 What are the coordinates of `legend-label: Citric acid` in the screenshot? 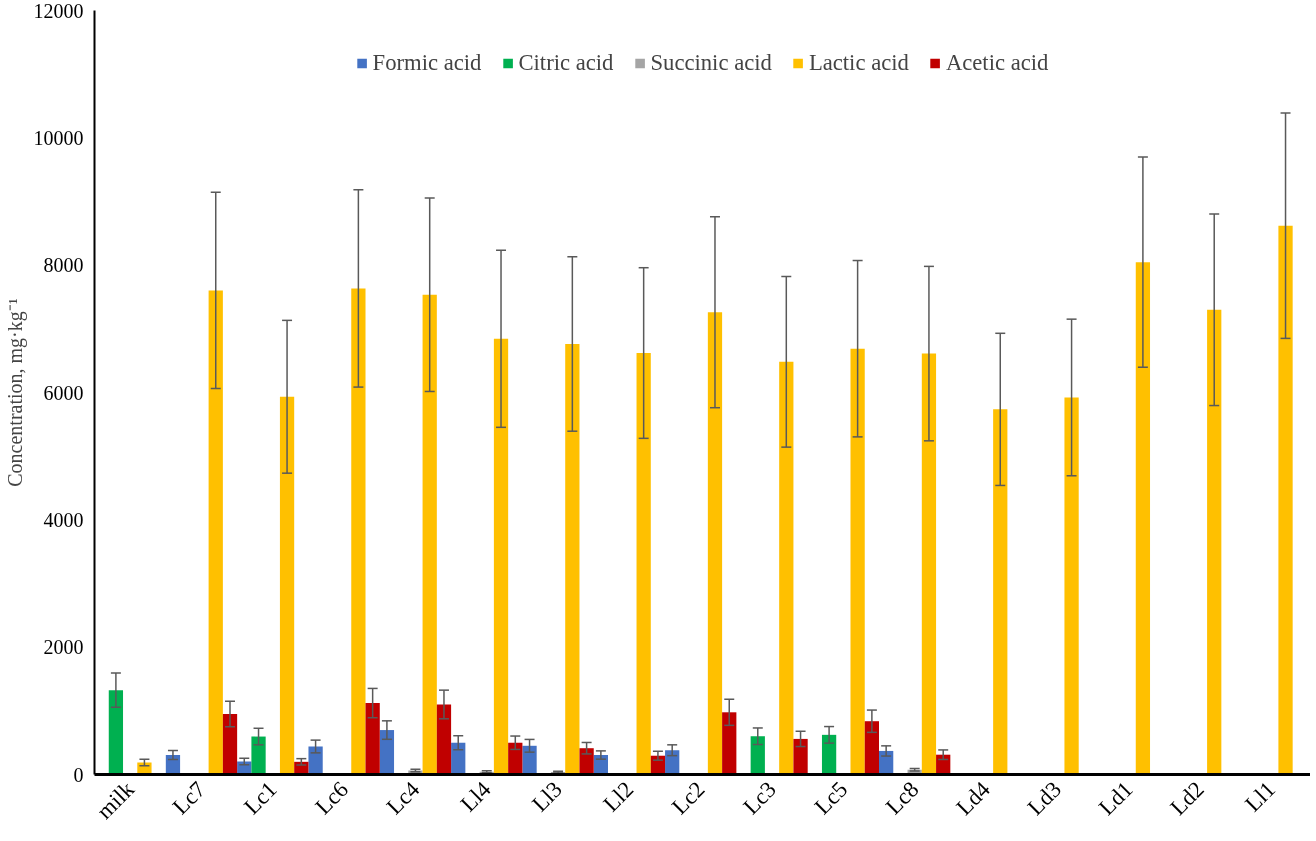 It's located at (566, 63).